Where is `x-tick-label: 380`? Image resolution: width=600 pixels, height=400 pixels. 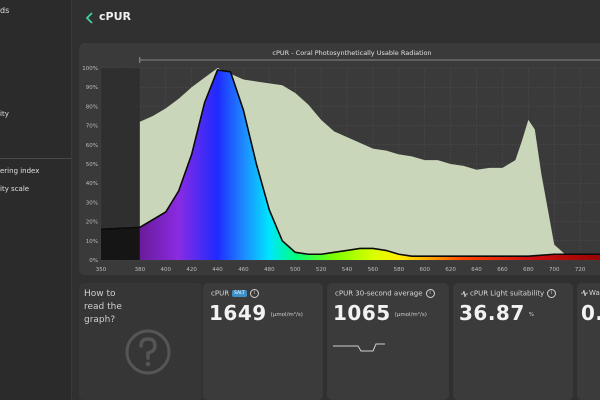
x-tick-label: 380 is located at coordinates (140, 270).